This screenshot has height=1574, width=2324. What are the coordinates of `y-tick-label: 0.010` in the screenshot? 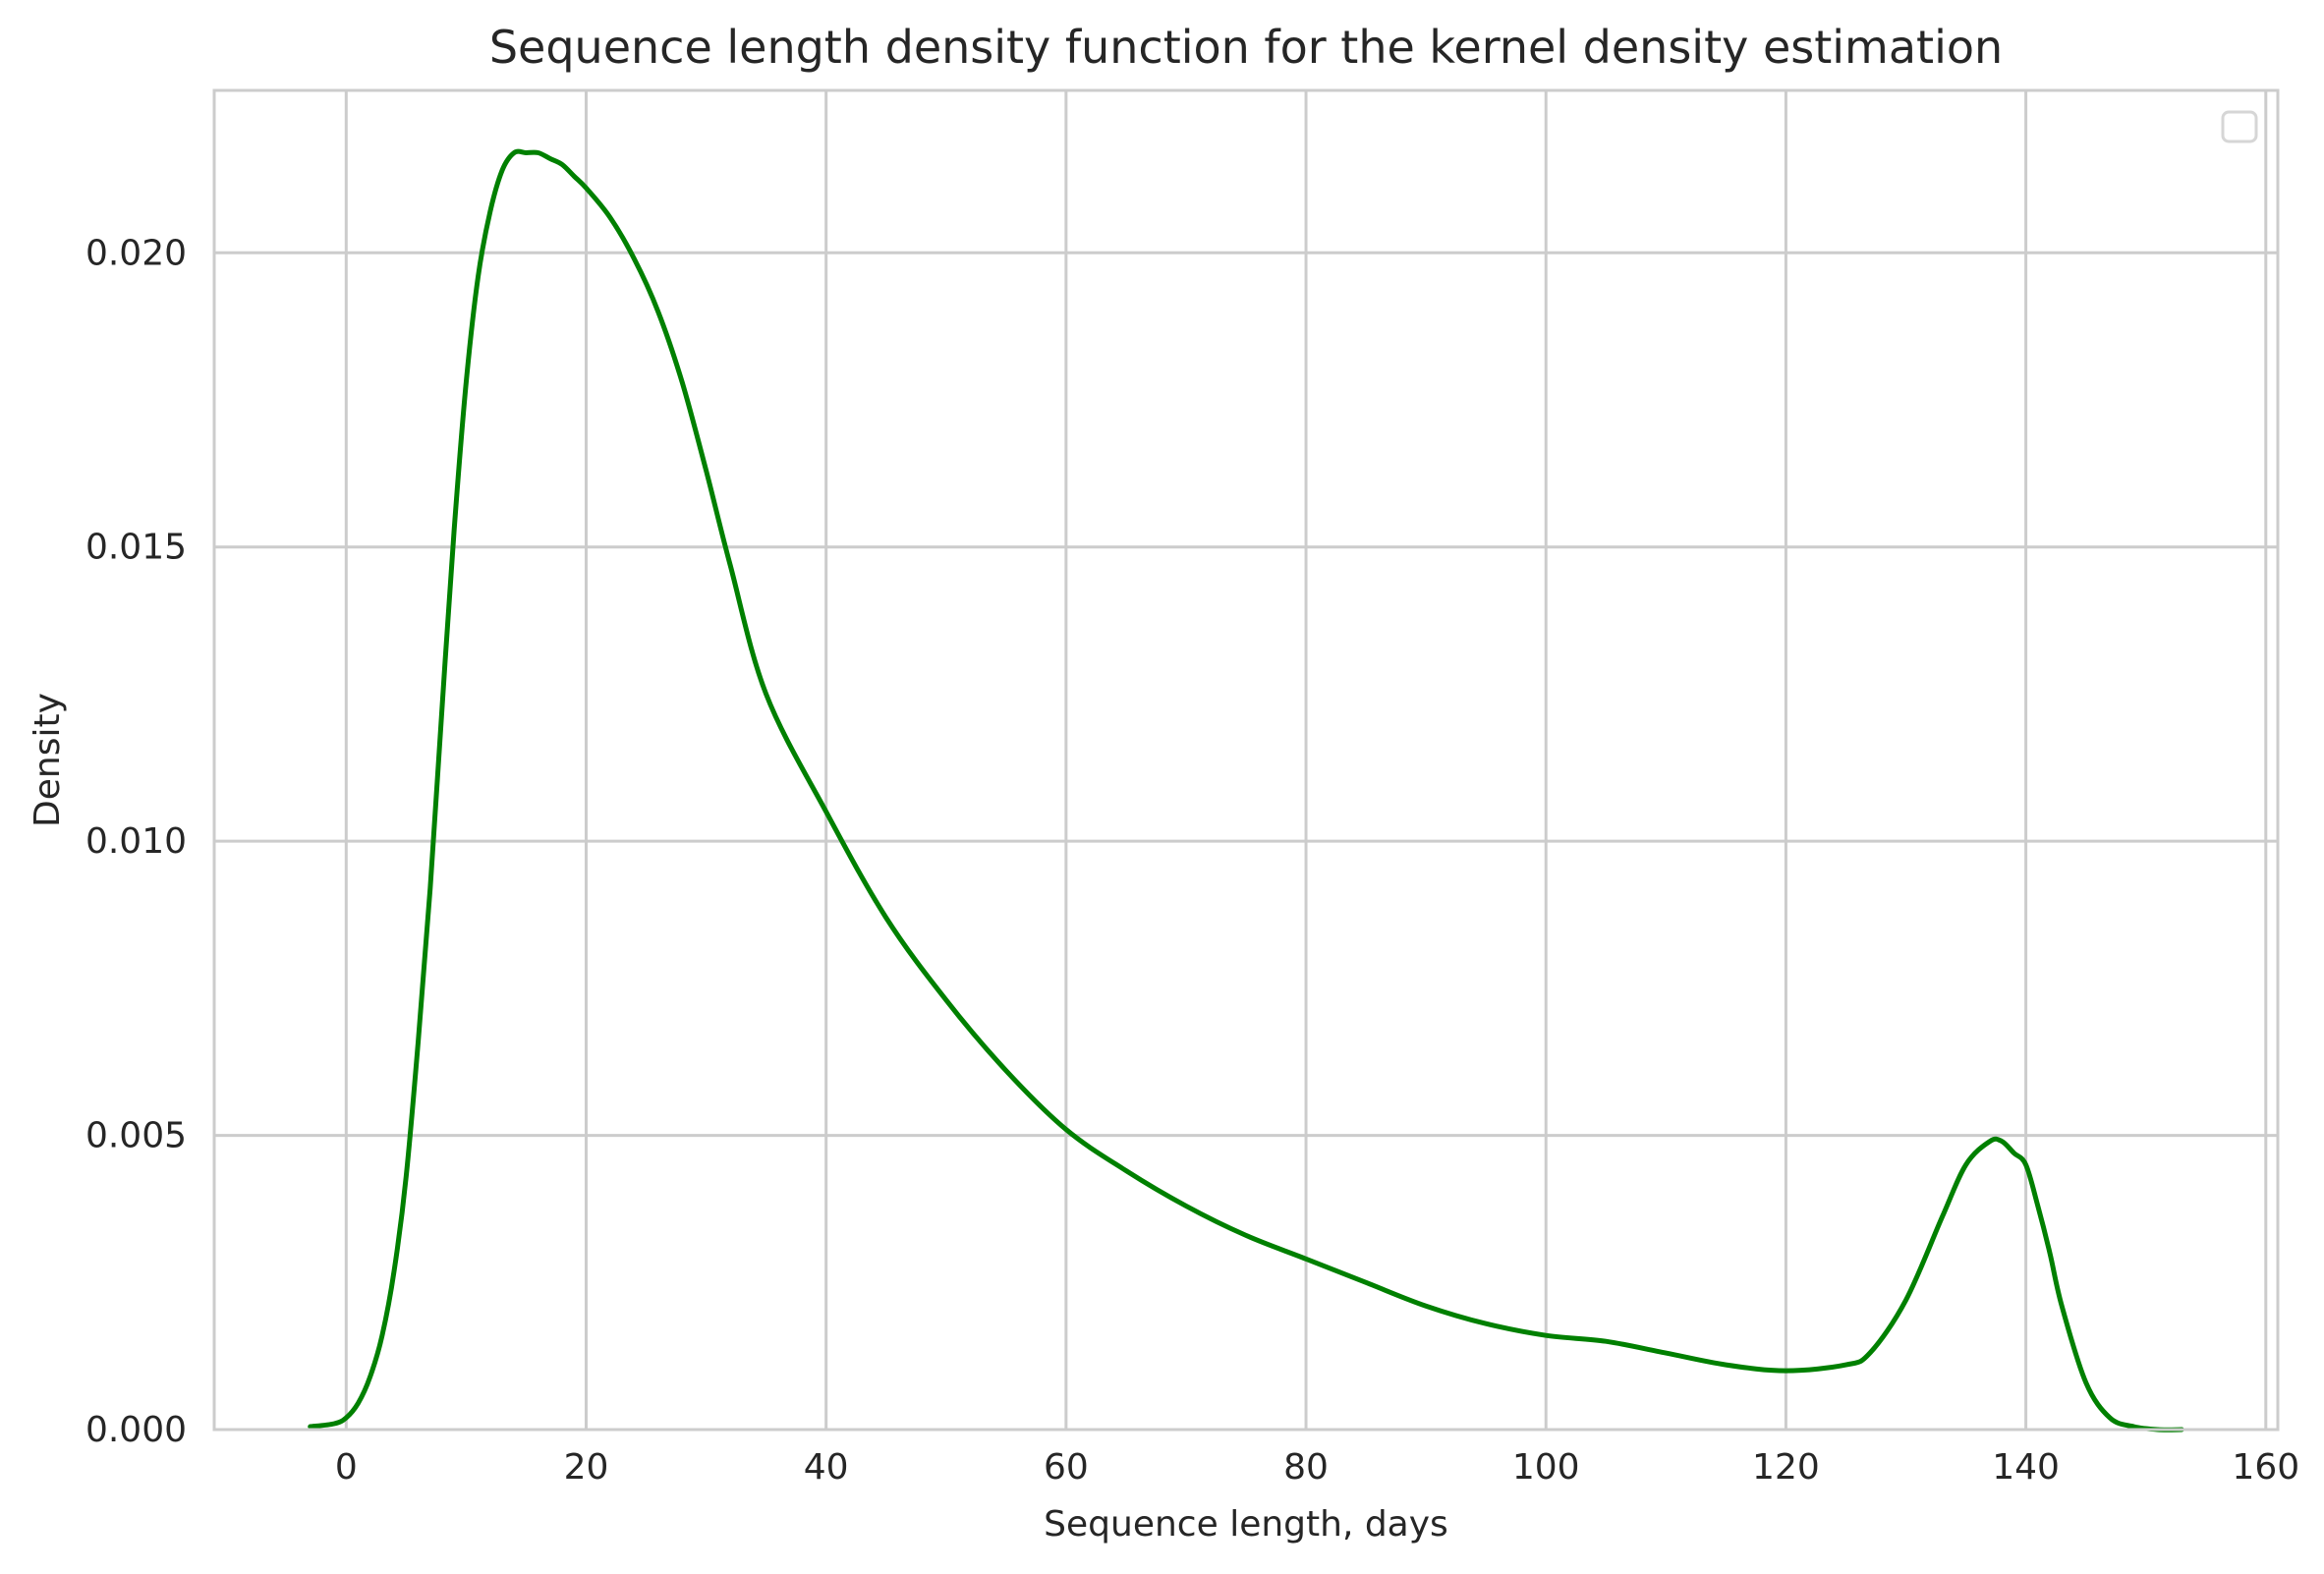 It's located at (136, 841).